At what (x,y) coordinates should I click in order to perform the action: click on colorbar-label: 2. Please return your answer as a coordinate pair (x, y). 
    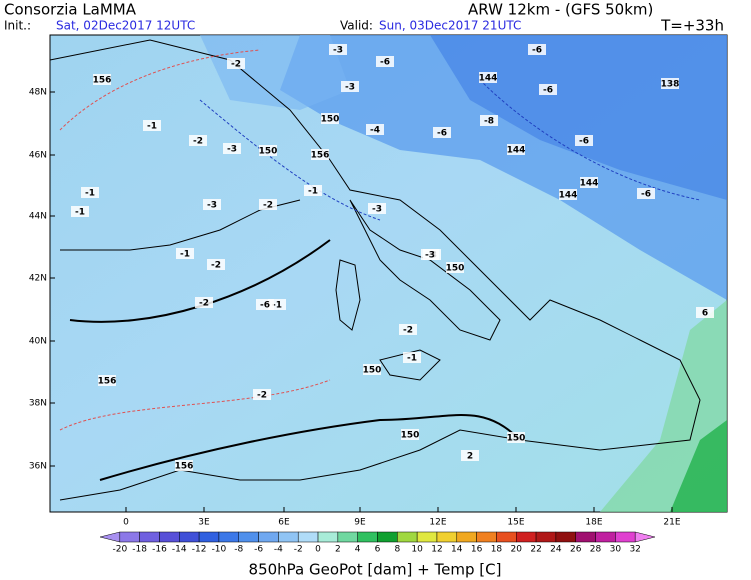
    Looking at the image, I should click on (338, 550).